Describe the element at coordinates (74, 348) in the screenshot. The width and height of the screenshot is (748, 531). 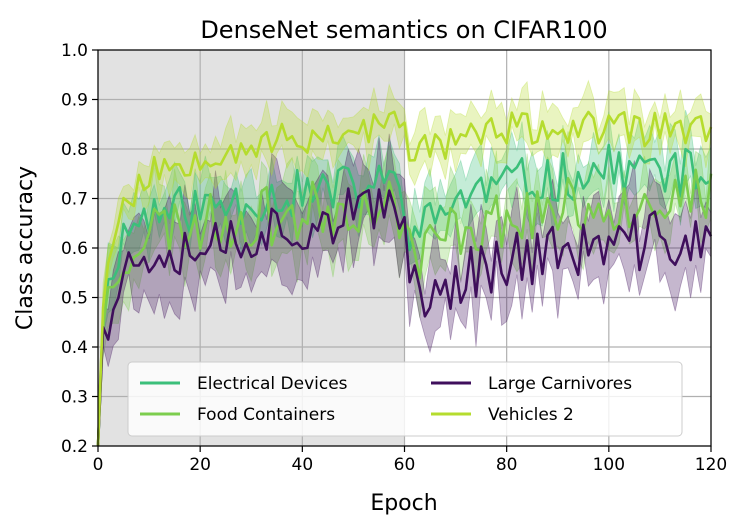
I see `y-tick-label: 0.4` at that location.